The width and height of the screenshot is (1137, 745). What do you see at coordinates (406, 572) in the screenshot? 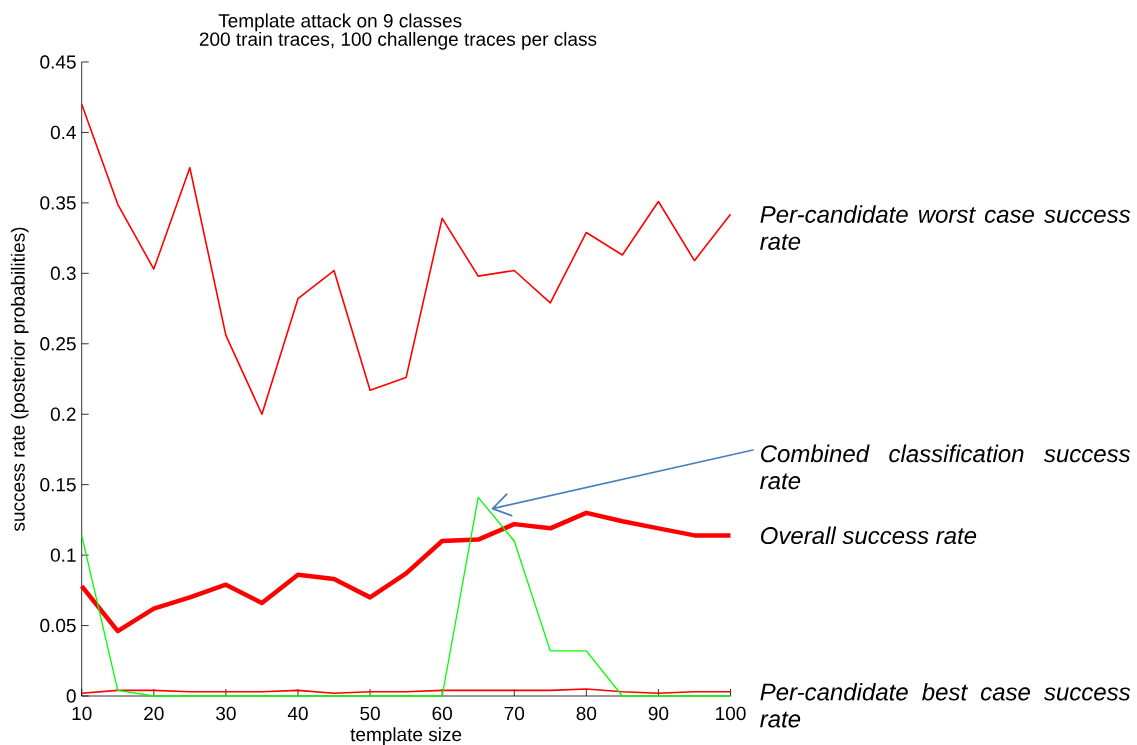
I see `line-series` at bounding box center [406, 572].